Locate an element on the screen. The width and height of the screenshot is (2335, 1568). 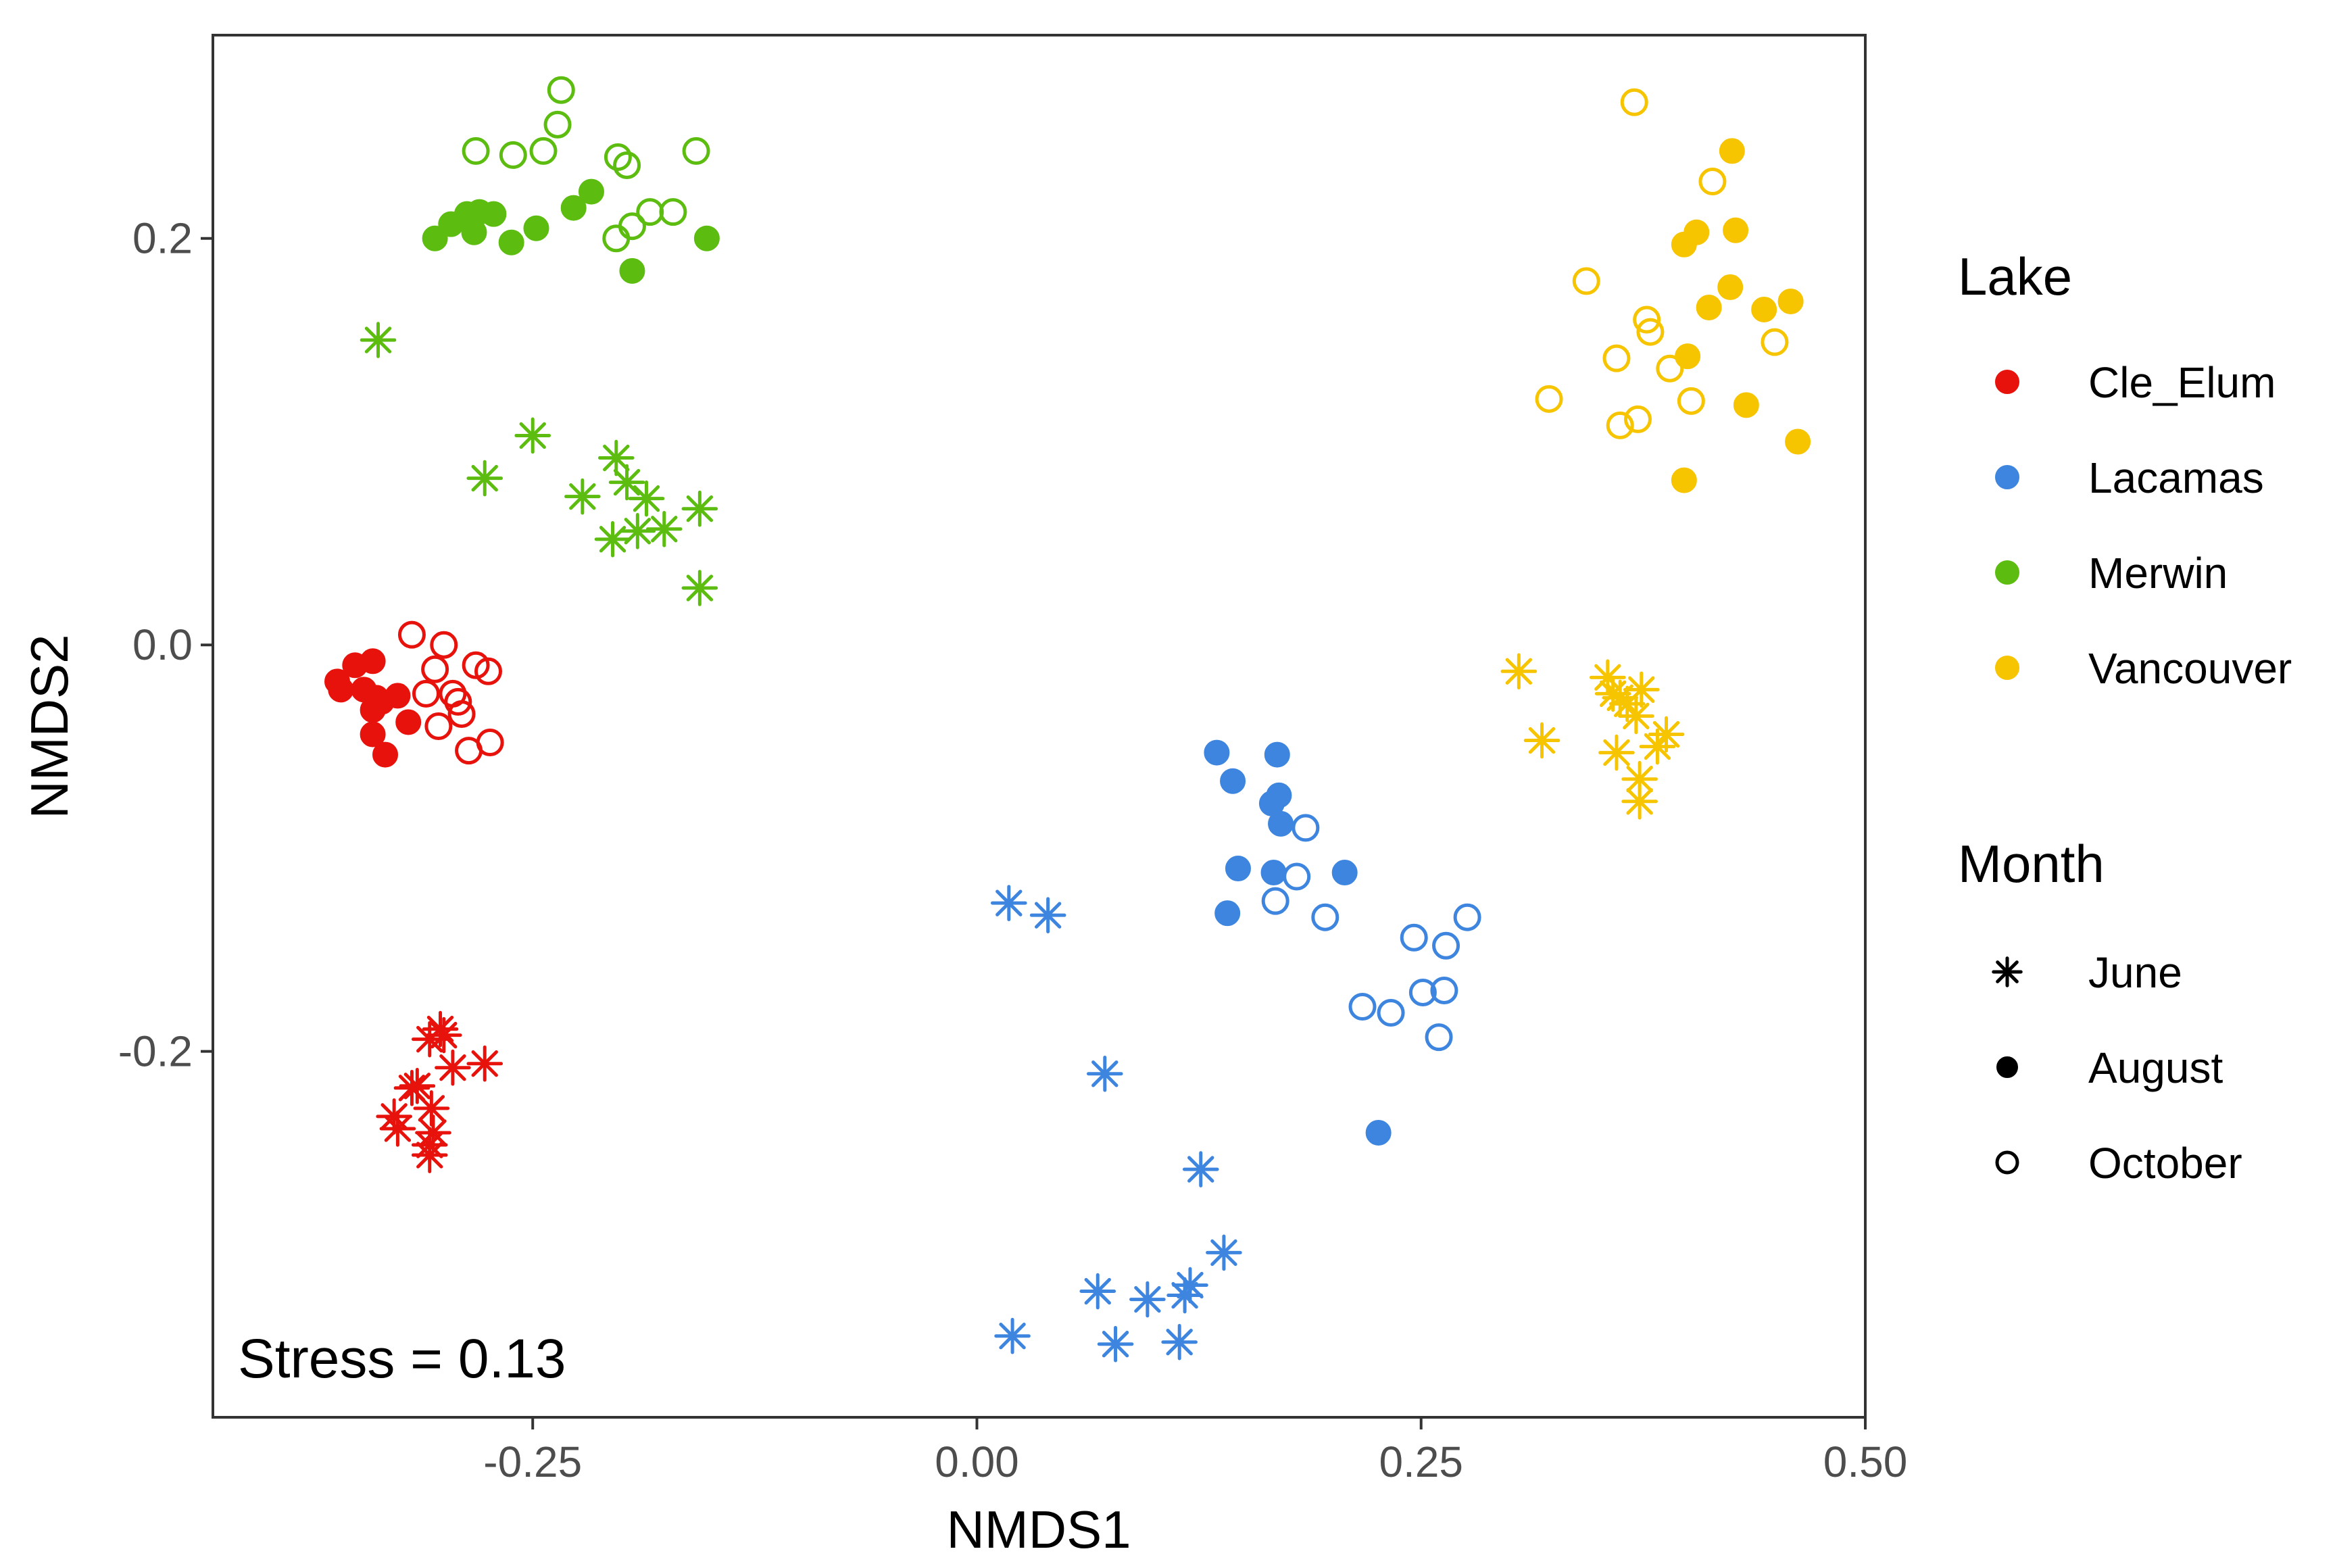
x-tick-label: 0.25 is located at coordinates (1421, 1462).